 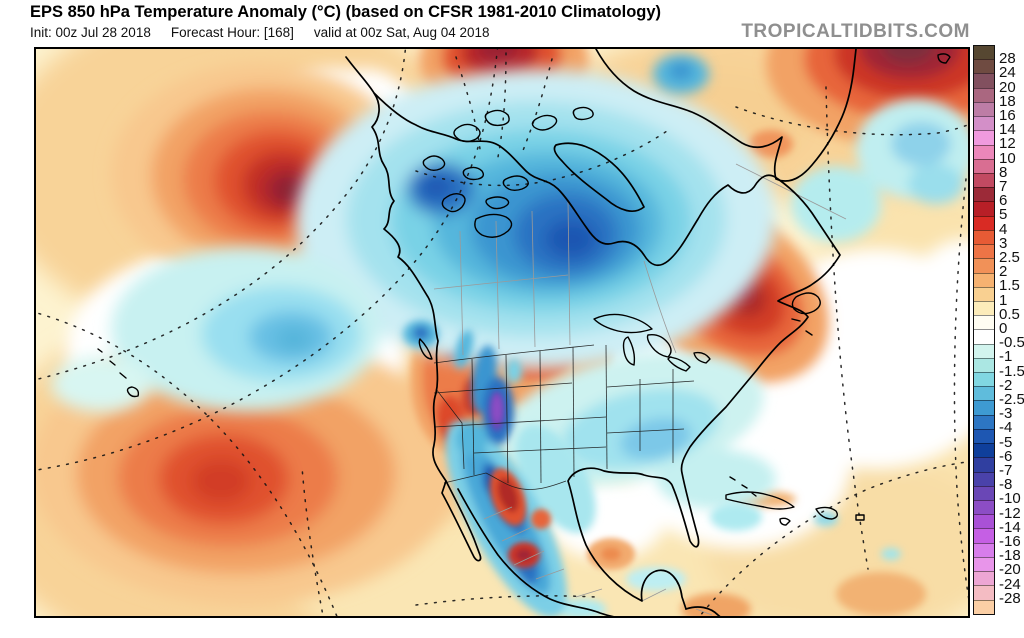 What do you see at coordinates (1010, 541) in the screenshot?
I see `colorbar-tick-label: -16` at bounding box center [1010, 541].